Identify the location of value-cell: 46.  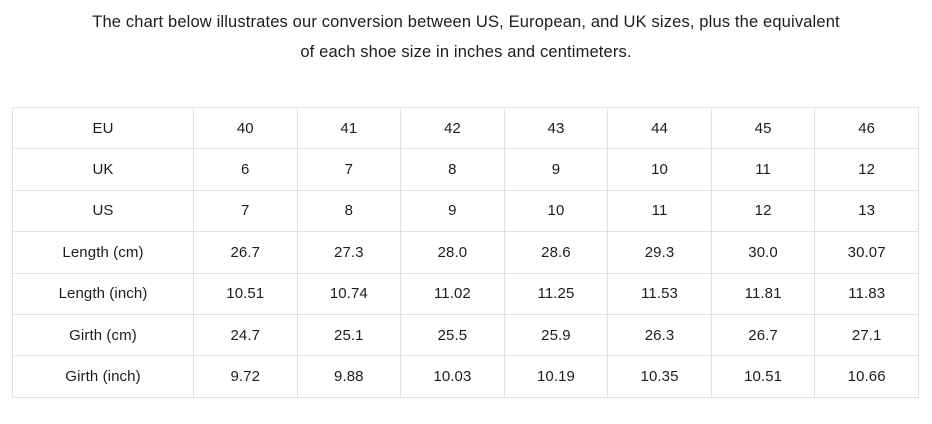
(866, 128).